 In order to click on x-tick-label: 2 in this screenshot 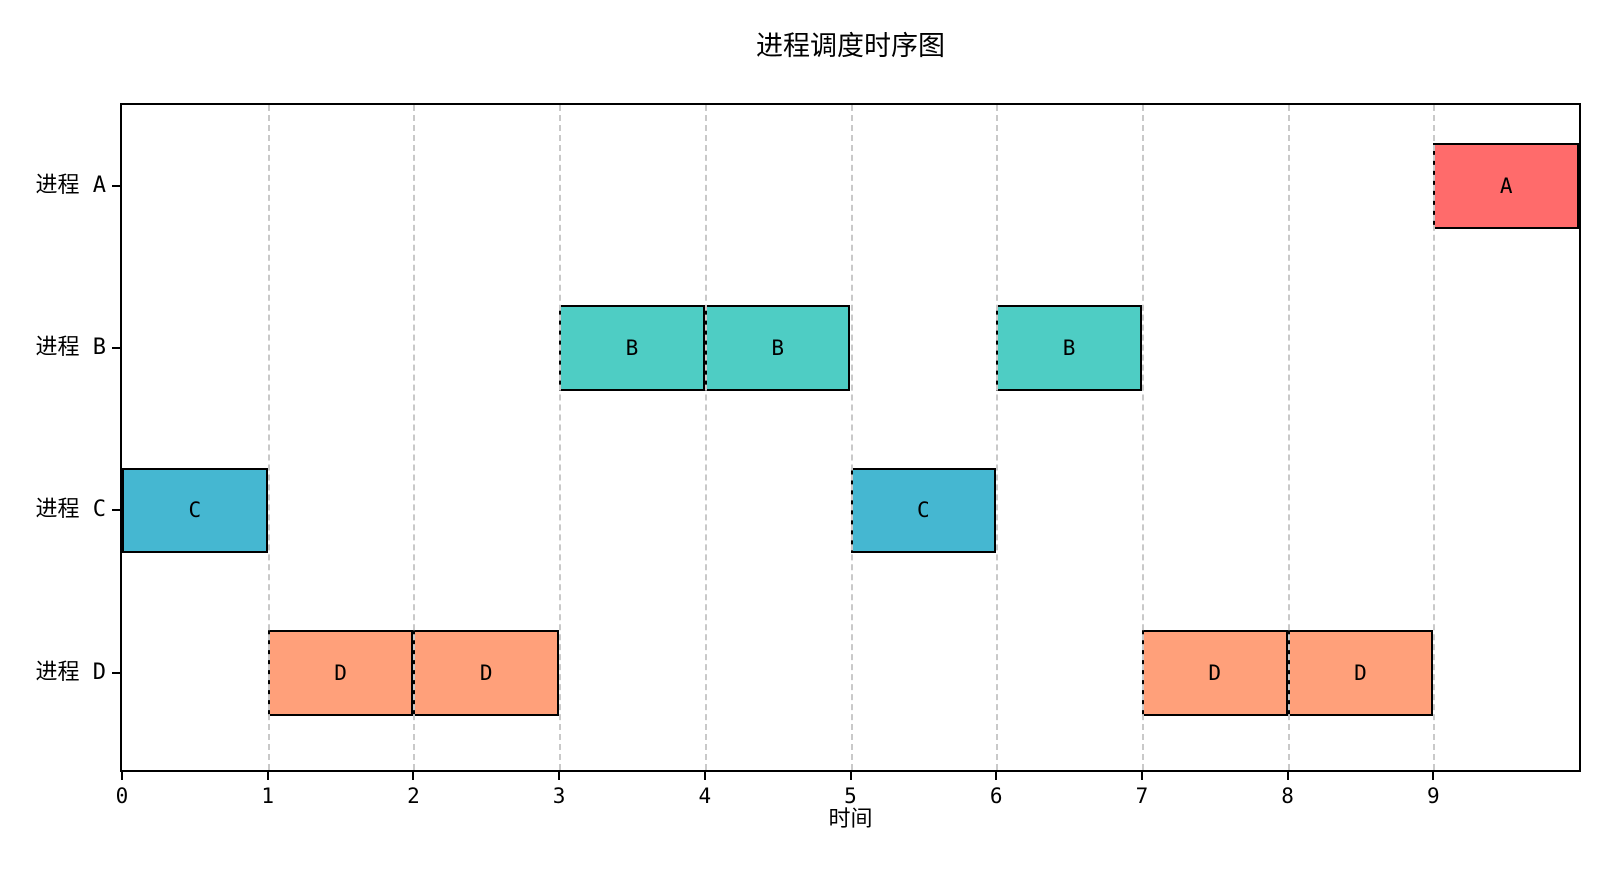, I will do `click(413, 796)`.